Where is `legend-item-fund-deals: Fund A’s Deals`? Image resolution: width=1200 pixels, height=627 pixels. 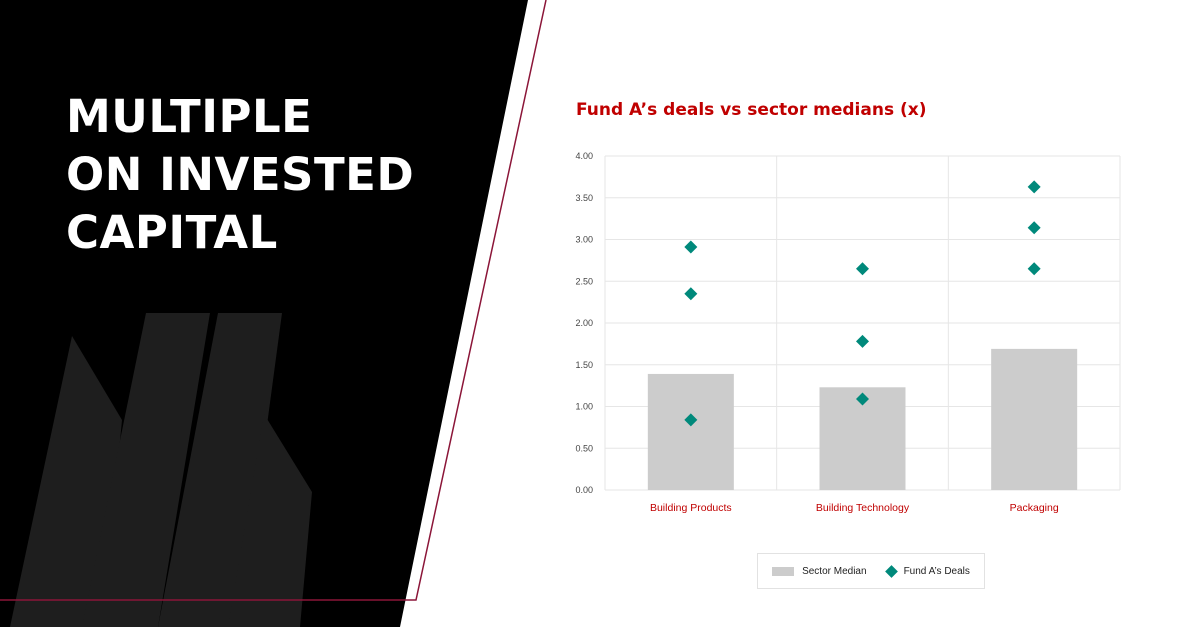 legend-item-fund-deals: Fund A’s Deals is located at coordinates (927, 571).